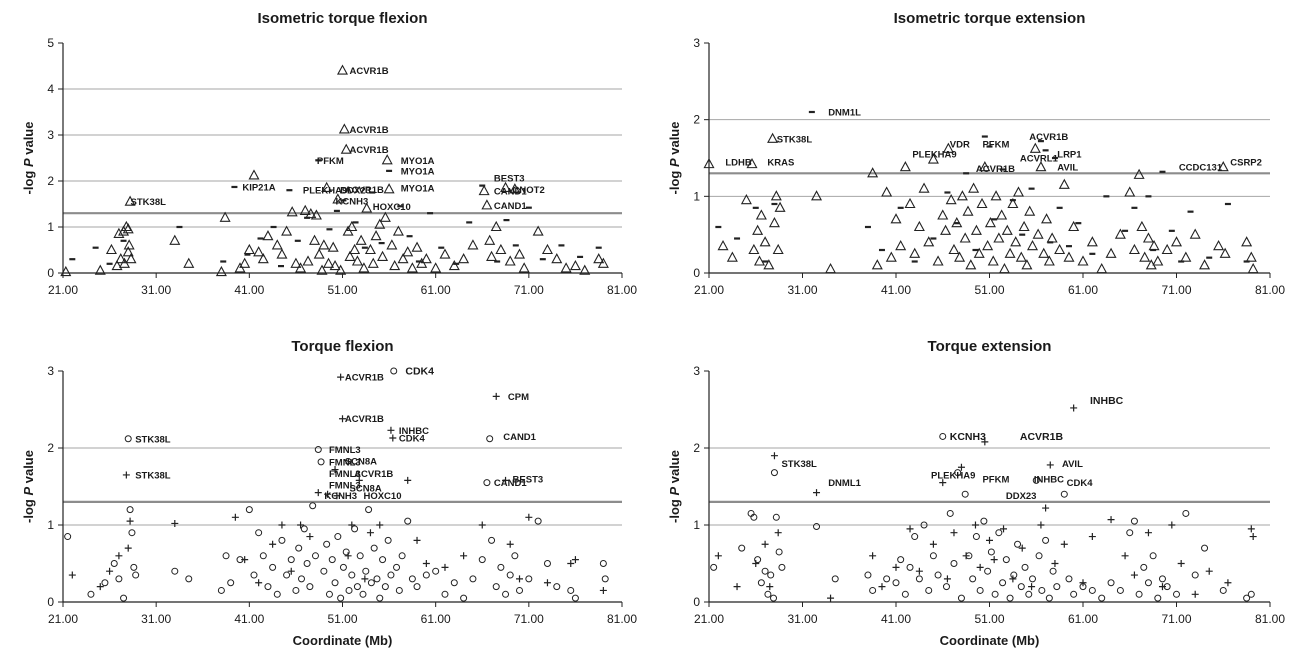  I want to click on gene-label: ACVRL1, so click(1039, 159).